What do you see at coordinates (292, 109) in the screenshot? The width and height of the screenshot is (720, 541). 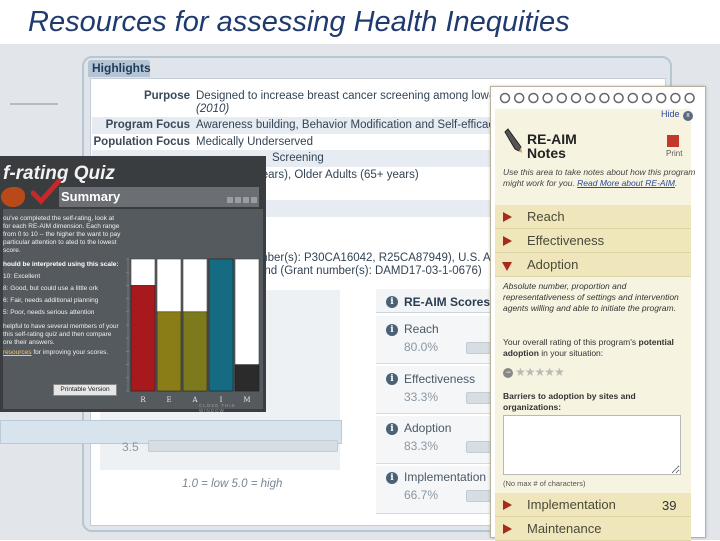 I see `purpose-row-2: (2010)` at bounding box center [292, 109].